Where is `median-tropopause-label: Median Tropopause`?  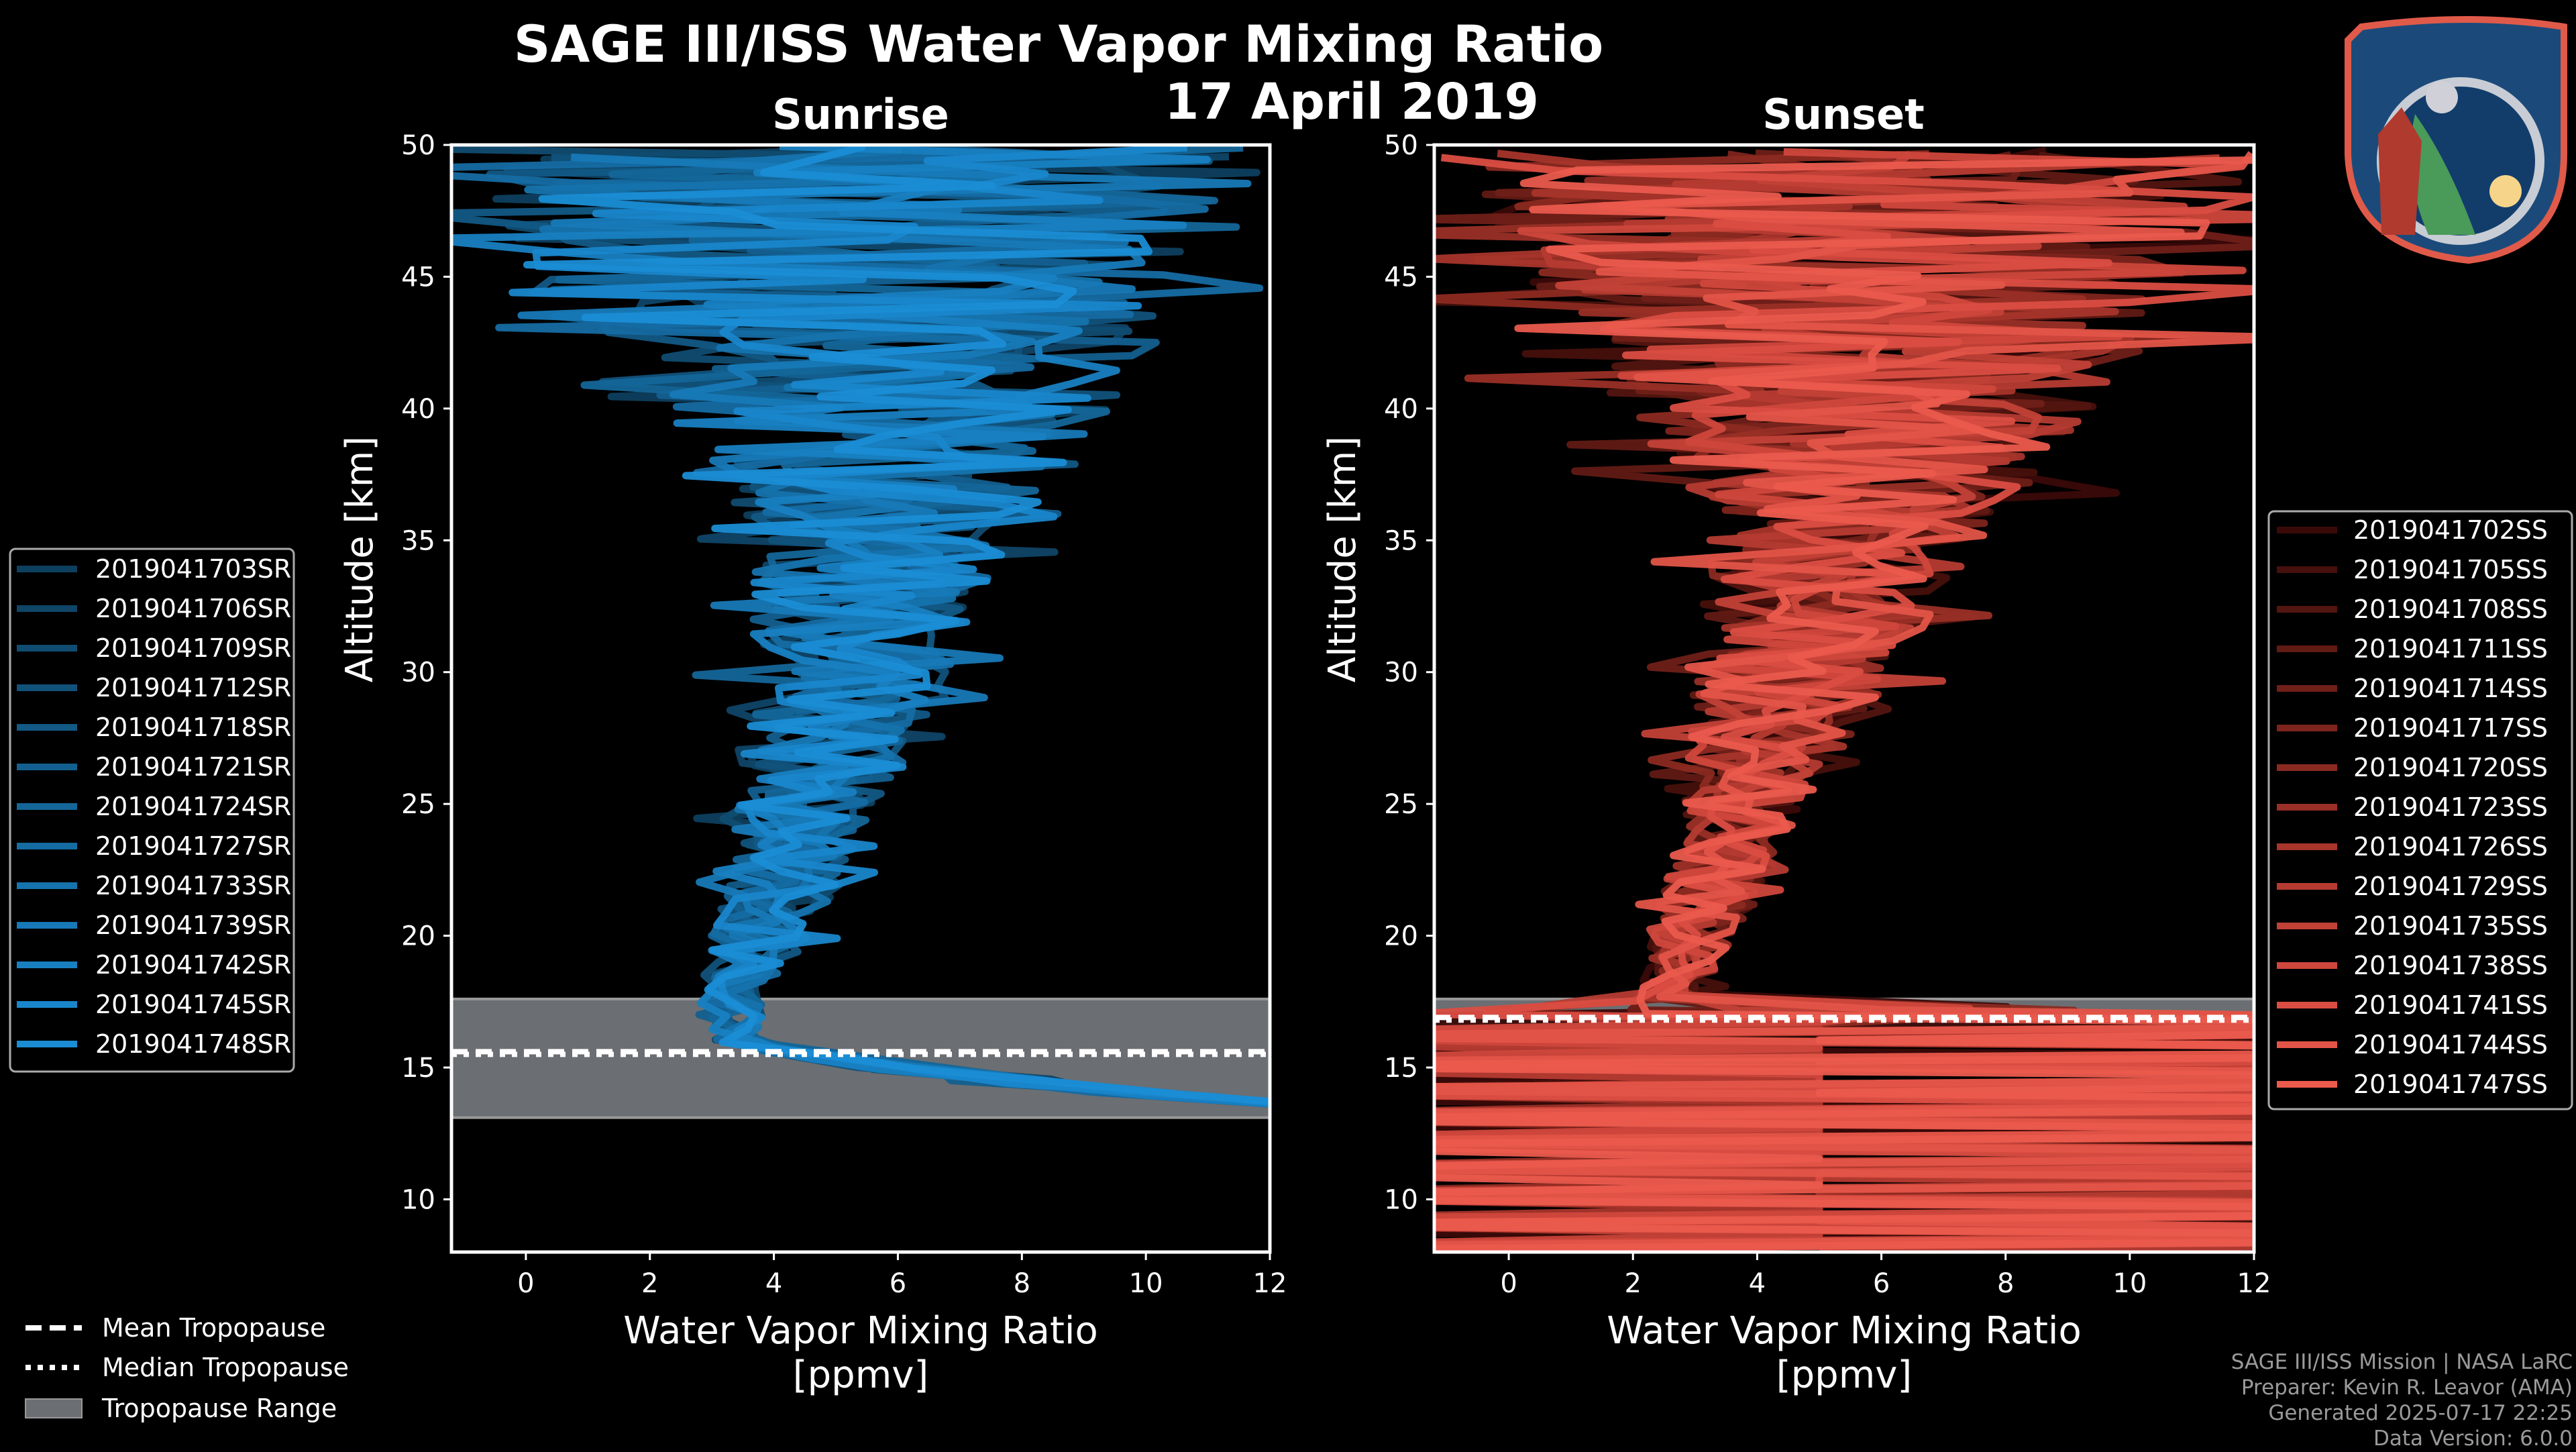
median-tropopause-label: Median Tropopause is located at coordinates (225, 1368).